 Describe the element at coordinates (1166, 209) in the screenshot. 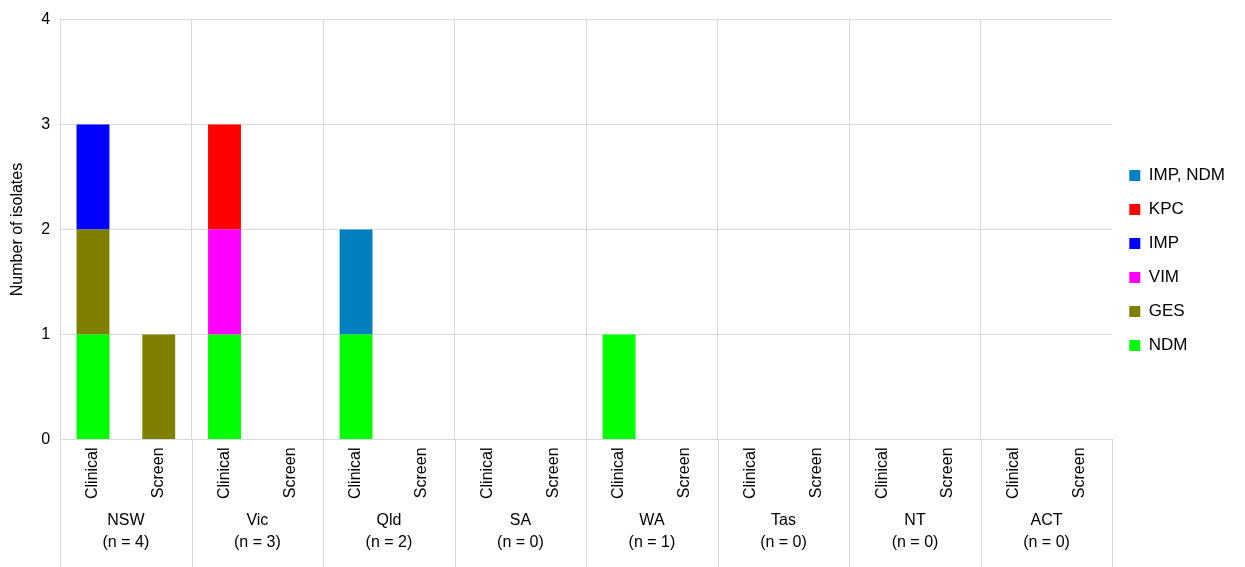

I see `legend-label: KPC` at that location.